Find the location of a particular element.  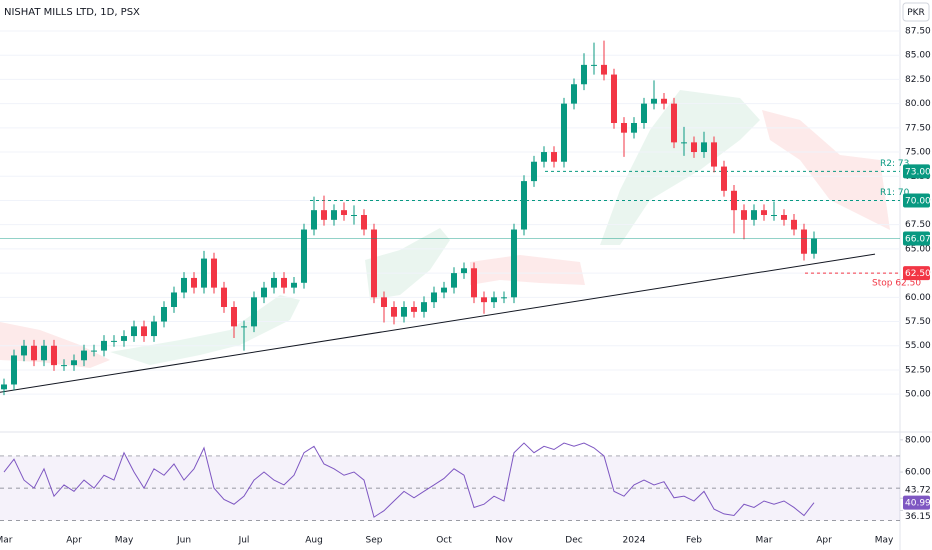

level-label: R1: 70 is located at coordinates (895, 193).